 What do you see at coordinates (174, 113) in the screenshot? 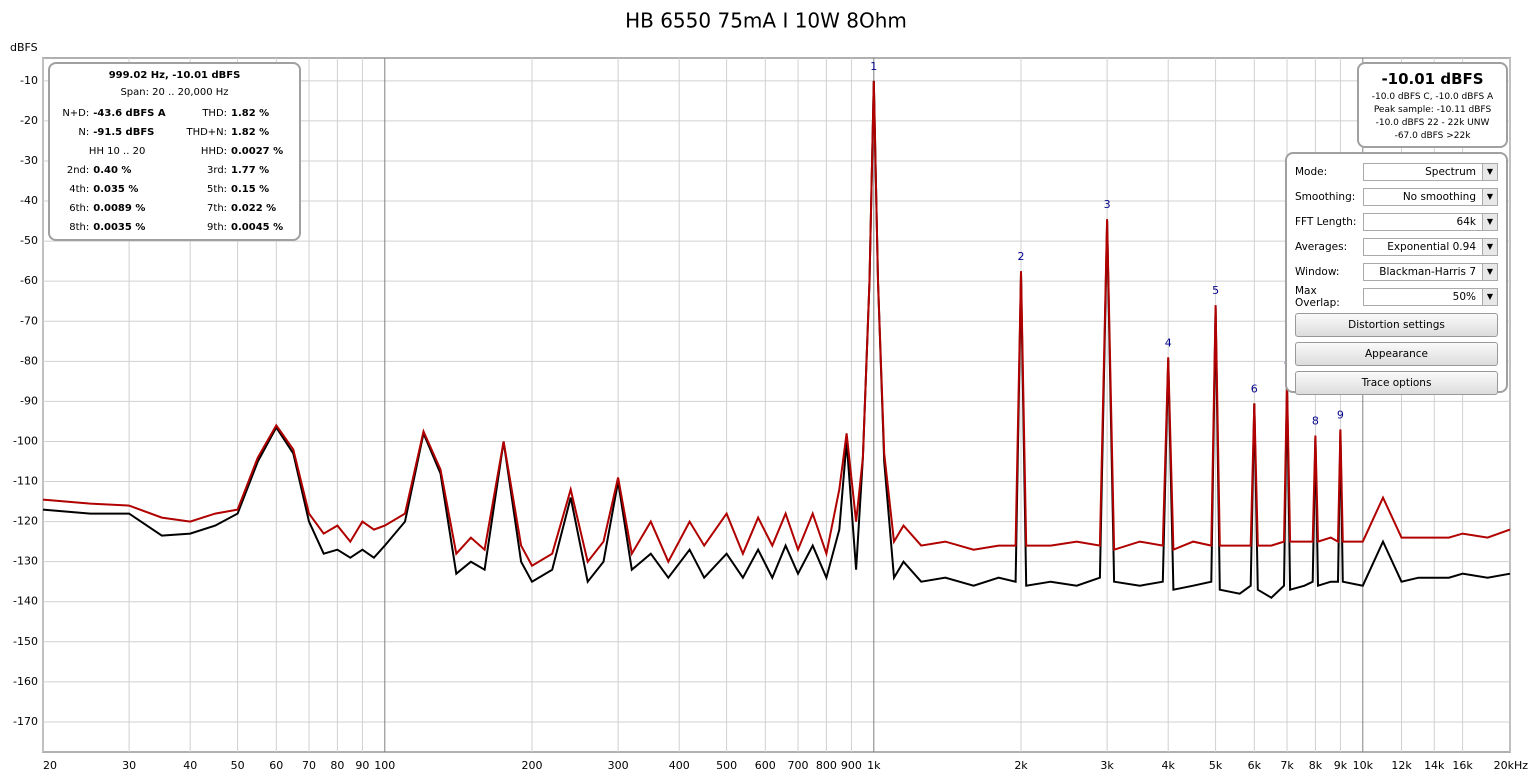
I see `table-row: N+D: -43.6 dBFS A THD: 1.82 %` at bounding box center [174, 113].